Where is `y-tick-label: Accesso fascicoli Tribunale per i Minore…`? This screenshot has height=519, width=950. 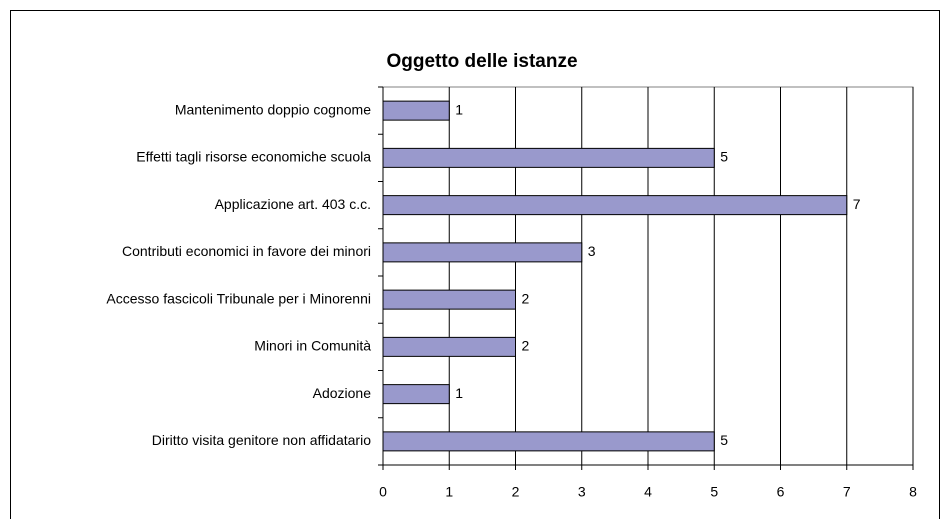
y-tick-label: Accesso fascicoli Tribunale per i Minore… is located at coordinates (238, 298).